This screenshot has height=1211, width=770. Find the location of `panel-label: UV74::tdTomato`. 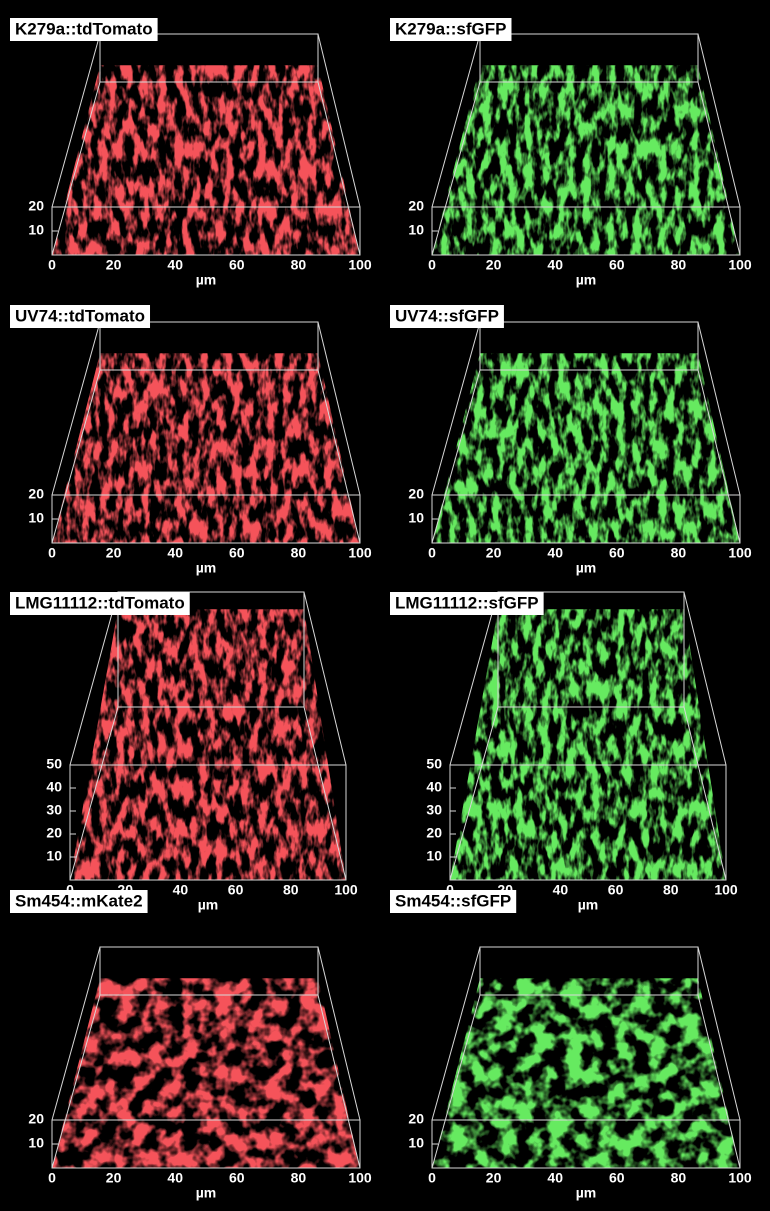

panel-label: UV74::tdTomato is located at coordinates (80, 315).